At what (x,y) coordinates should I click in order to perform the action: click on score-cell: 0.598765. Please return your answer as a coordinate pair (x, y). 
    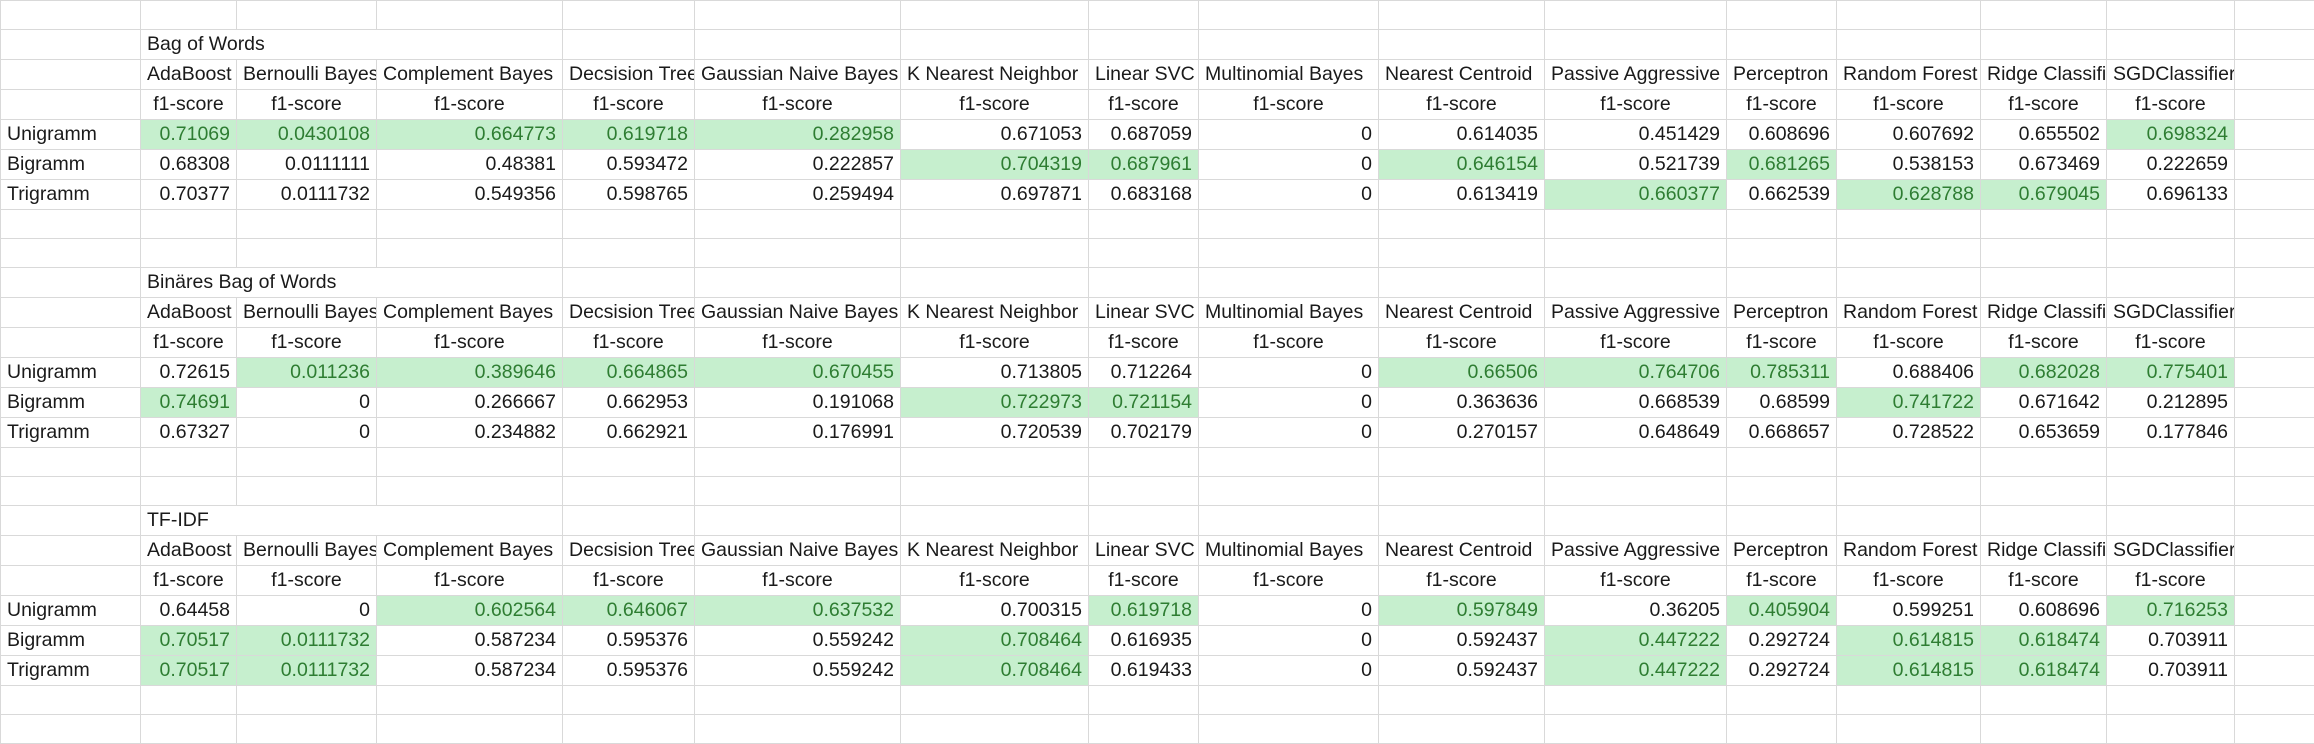
    Looking at the image, I should click on (629, 195).